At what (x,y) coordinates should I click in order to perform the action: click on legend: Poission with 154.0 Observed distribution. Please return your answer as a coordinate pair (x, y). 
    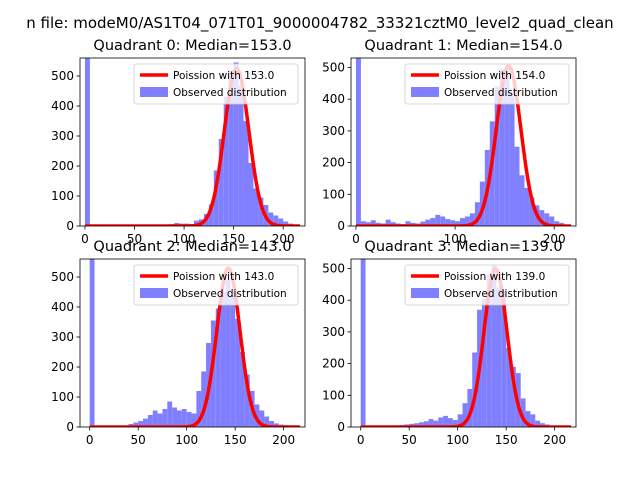
    Looking at the image, I should click on (487, 84).